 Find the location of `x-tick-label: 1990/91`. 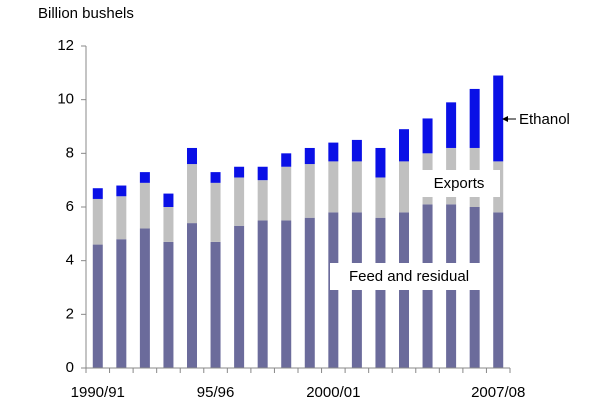

x-tick-label: 1990/91 is located at coordinates (98, 392).